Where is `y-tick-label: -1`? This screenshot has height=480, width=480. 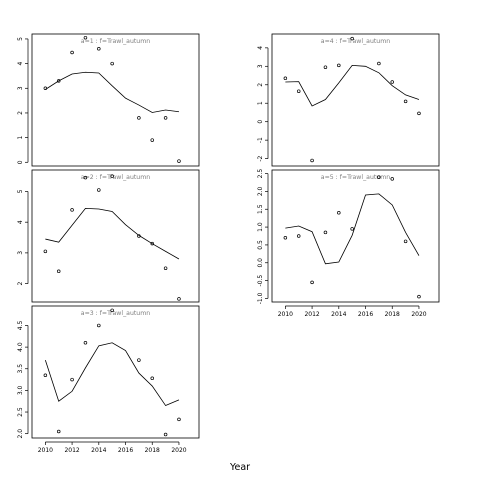 y-tick-label: -1 is located at coordinates (260, 140).